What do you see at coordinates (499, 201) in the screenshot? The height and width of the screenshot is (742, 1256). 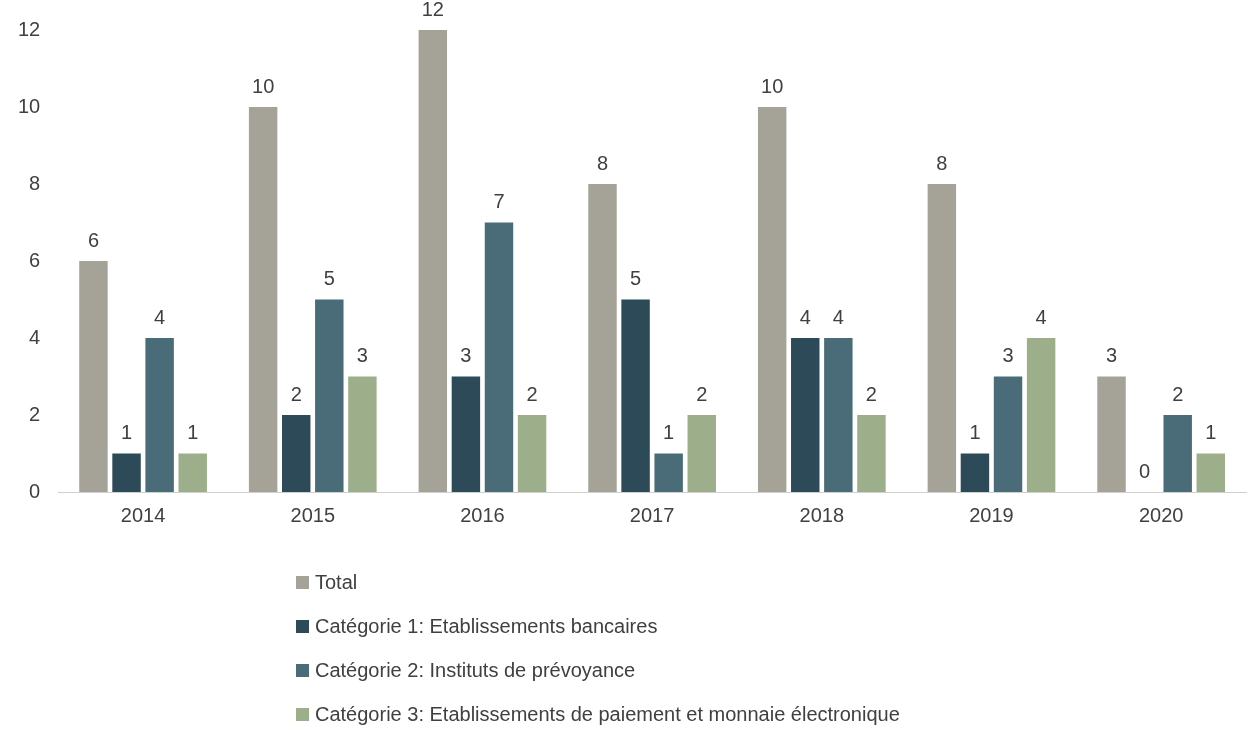 I see `data-label: 7` at bounding box center [499, 201].